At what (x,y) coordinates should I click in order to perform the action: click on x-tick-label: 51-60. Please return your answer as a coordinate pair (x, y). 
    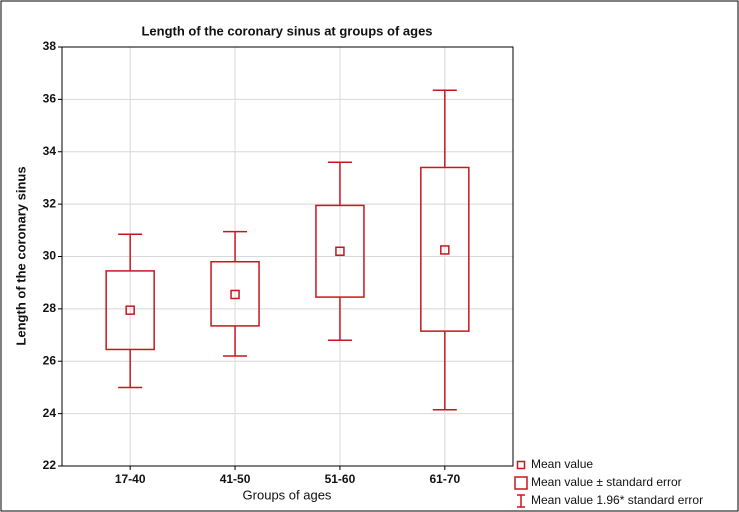
    Looking at the image, I should click on (340, 479).